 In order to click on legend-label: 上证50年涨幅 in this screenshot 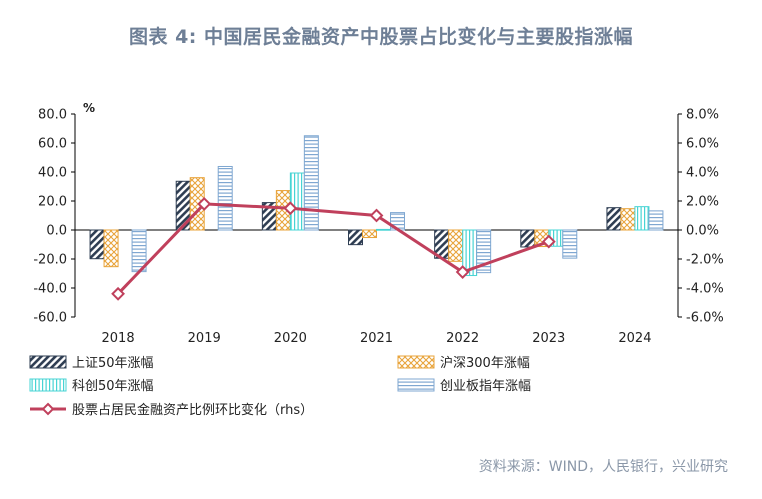, I will do `click(113, 363)`.